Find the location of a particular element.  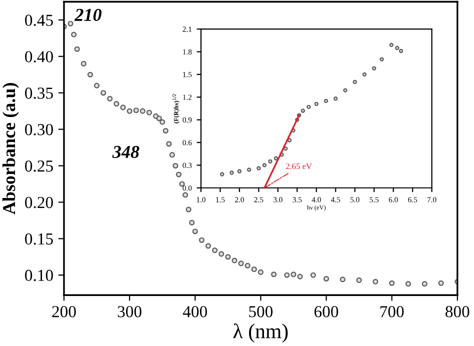

x-tick-label: 400 is located at coordinates (194, 312).